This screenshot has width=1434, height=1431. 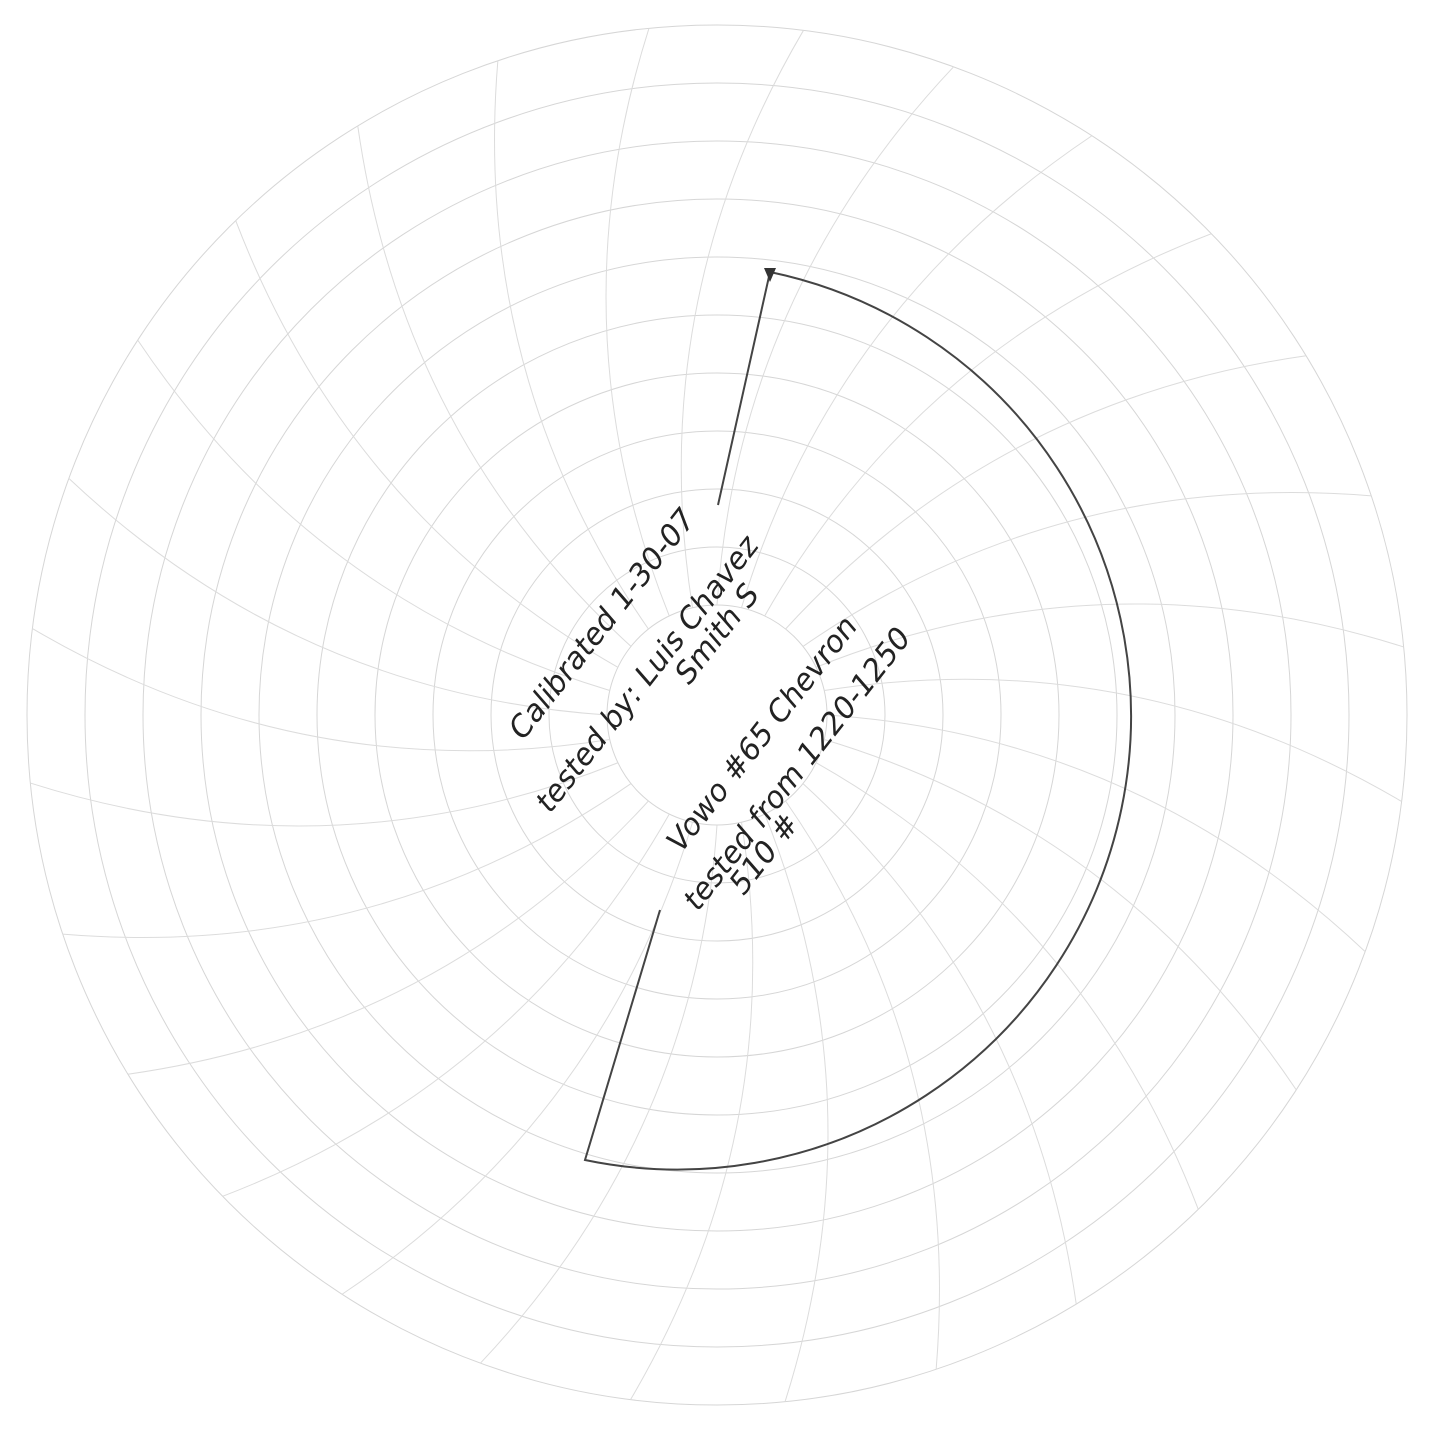 I want to click on pen-mark, so click(x=770, y=275).